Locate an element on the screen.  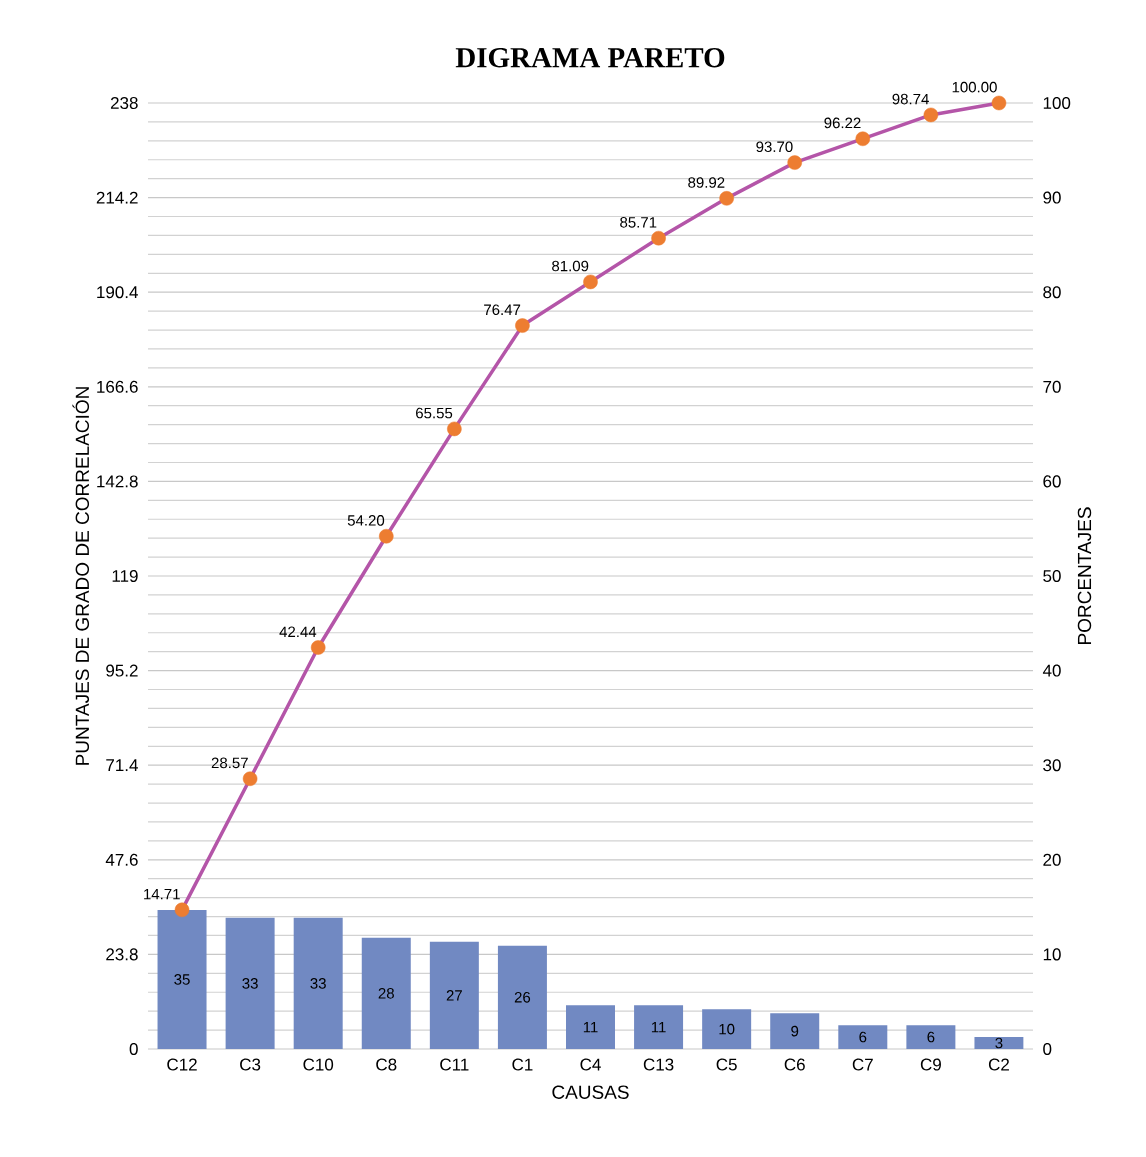
data-label: 81.09 is located at coordinates (570, 266).